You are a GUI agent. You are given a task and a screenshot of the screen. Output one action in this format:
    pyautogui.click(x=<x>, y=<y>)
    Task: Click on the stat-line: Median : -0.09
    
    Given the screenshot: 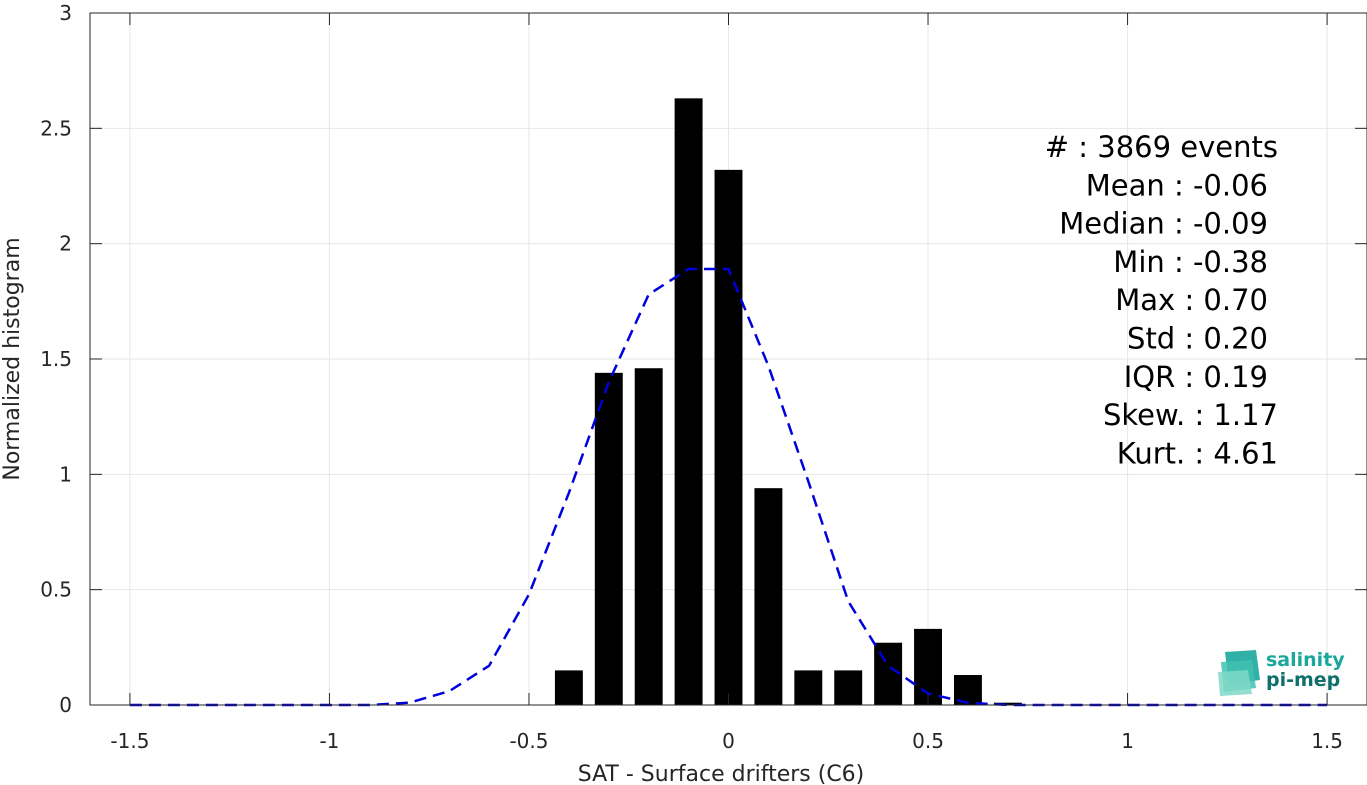 What is the action you would take?
    pyautogui.click(x=1163, y=224)
    